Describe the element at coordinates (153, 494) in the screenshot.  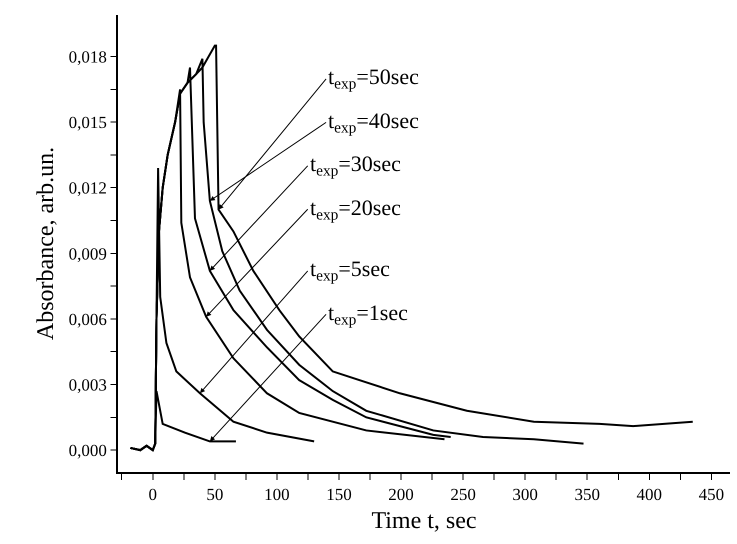
I see `x-tick-label: 0` at that location.